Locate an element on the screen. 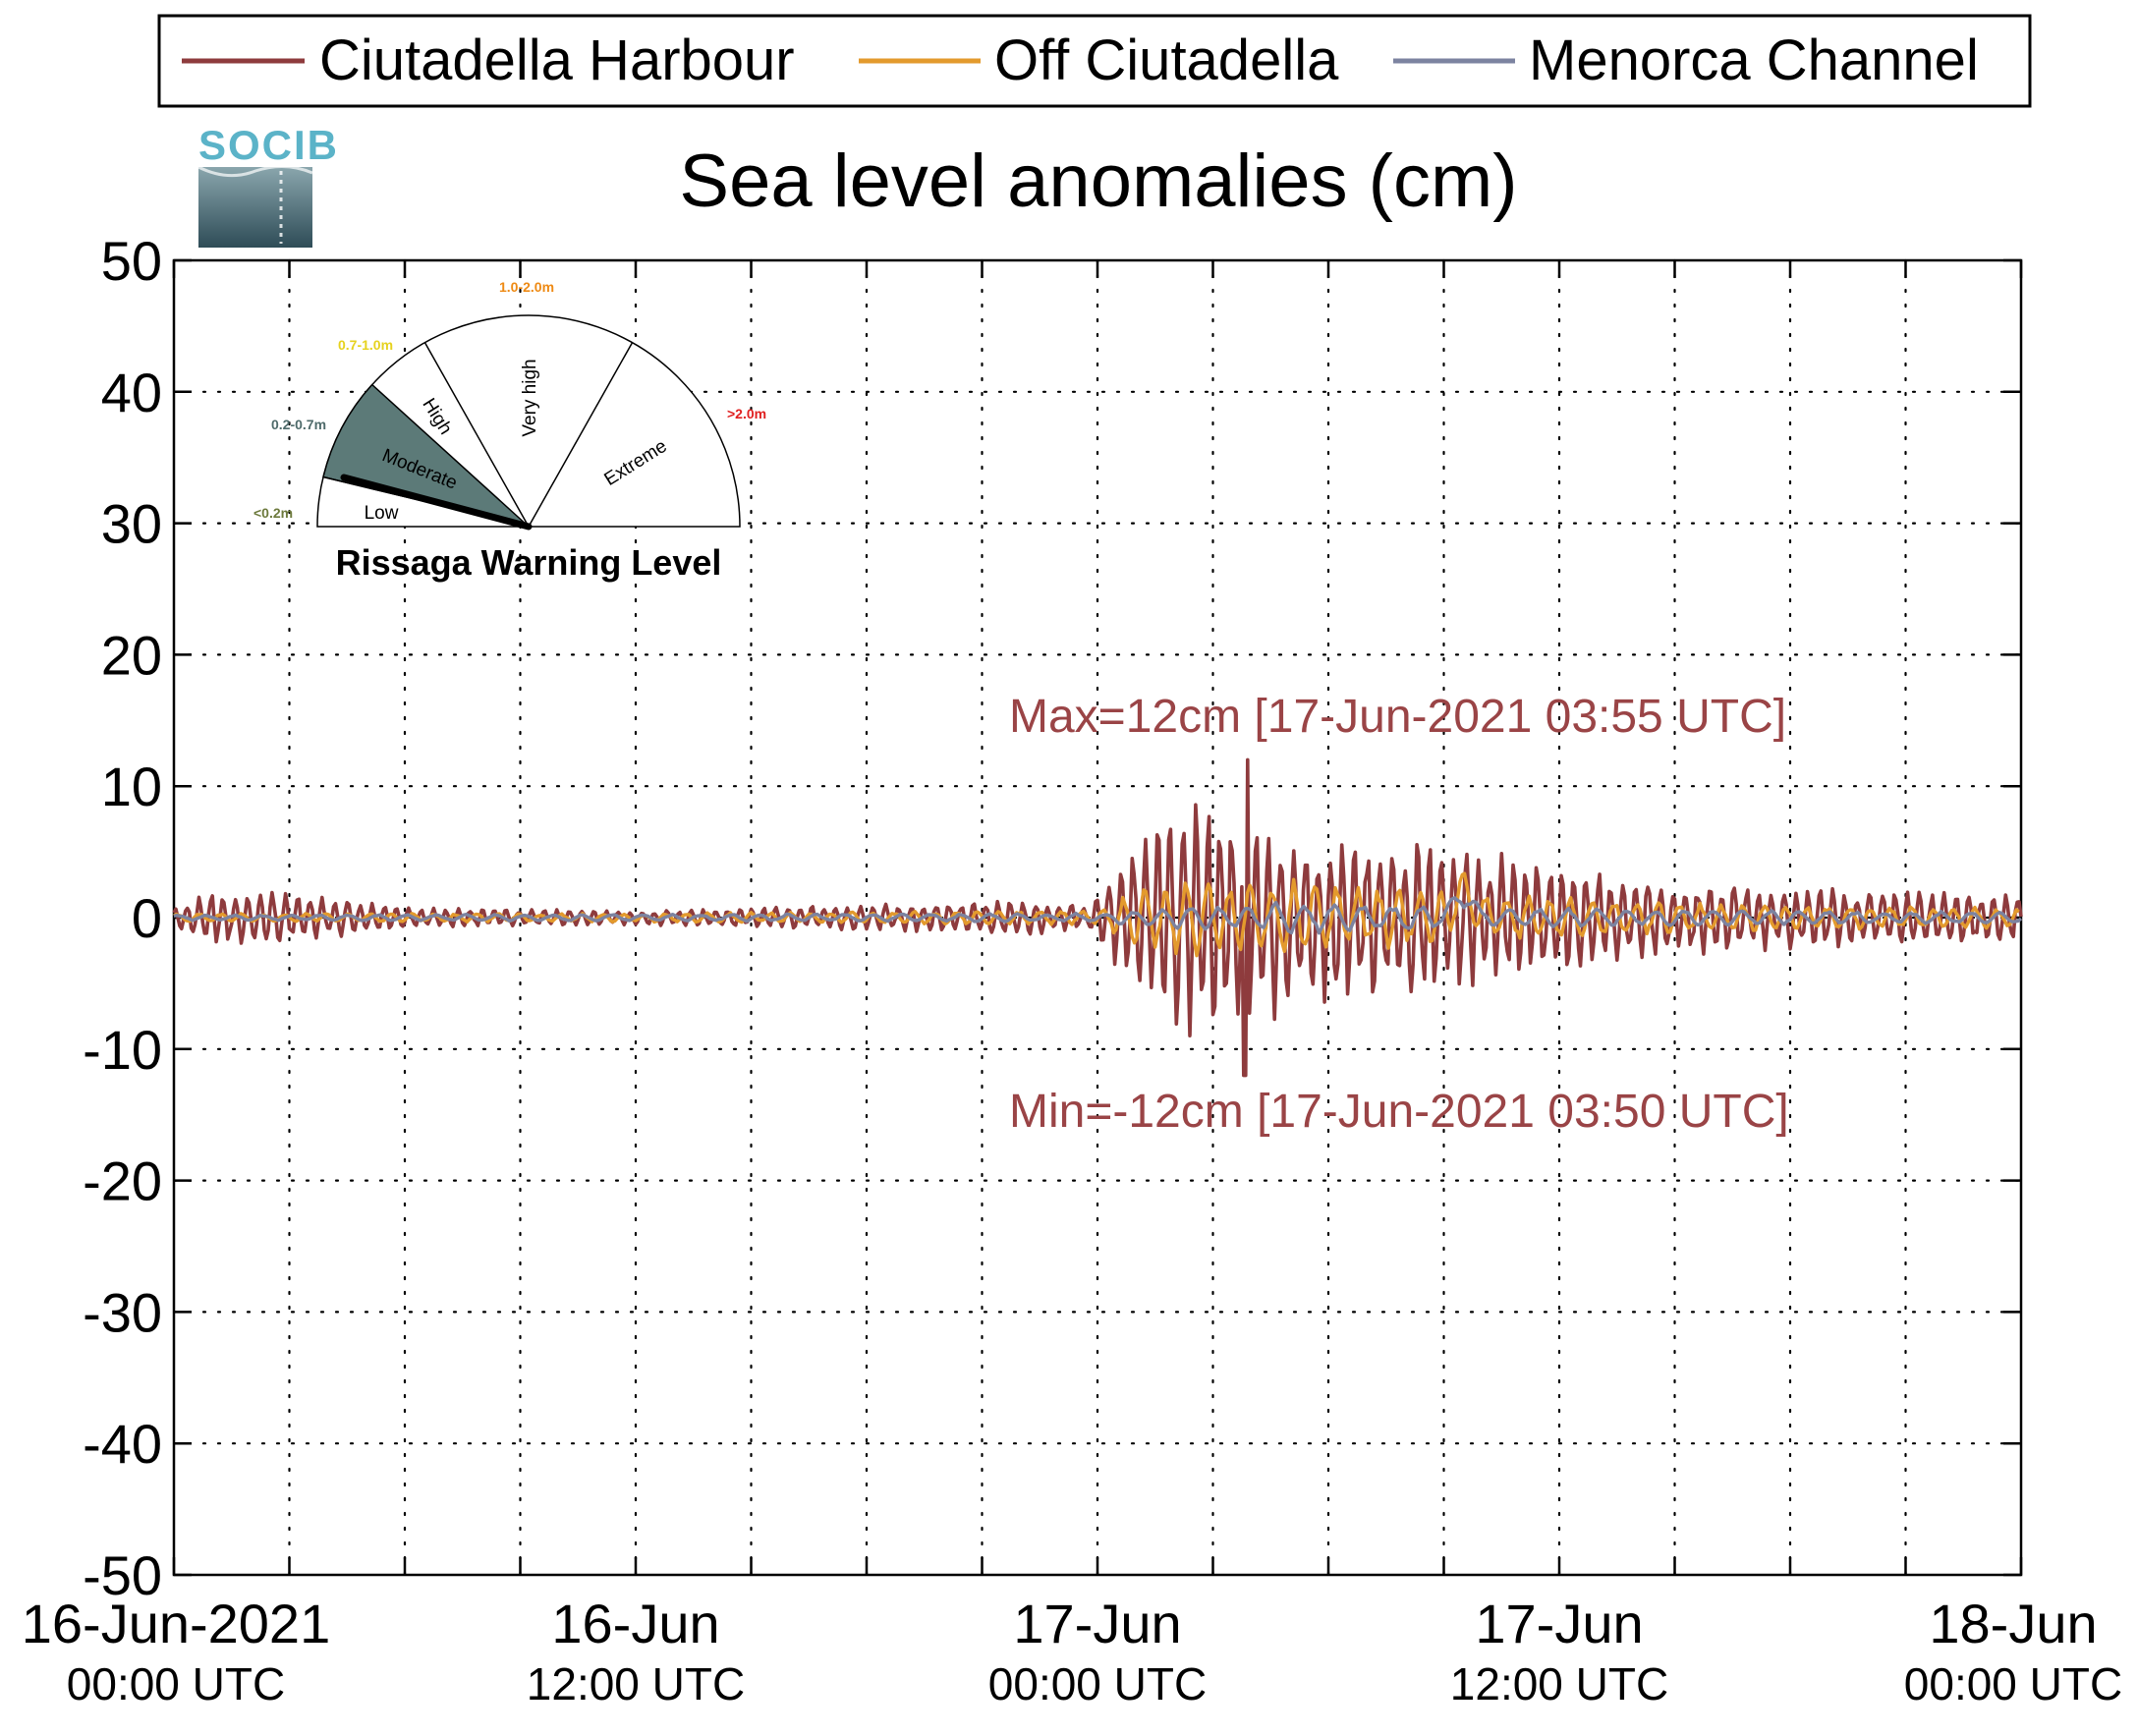  gauge-range-veryhigh: 1.0-2.0m is located at coordinates (526, 287).